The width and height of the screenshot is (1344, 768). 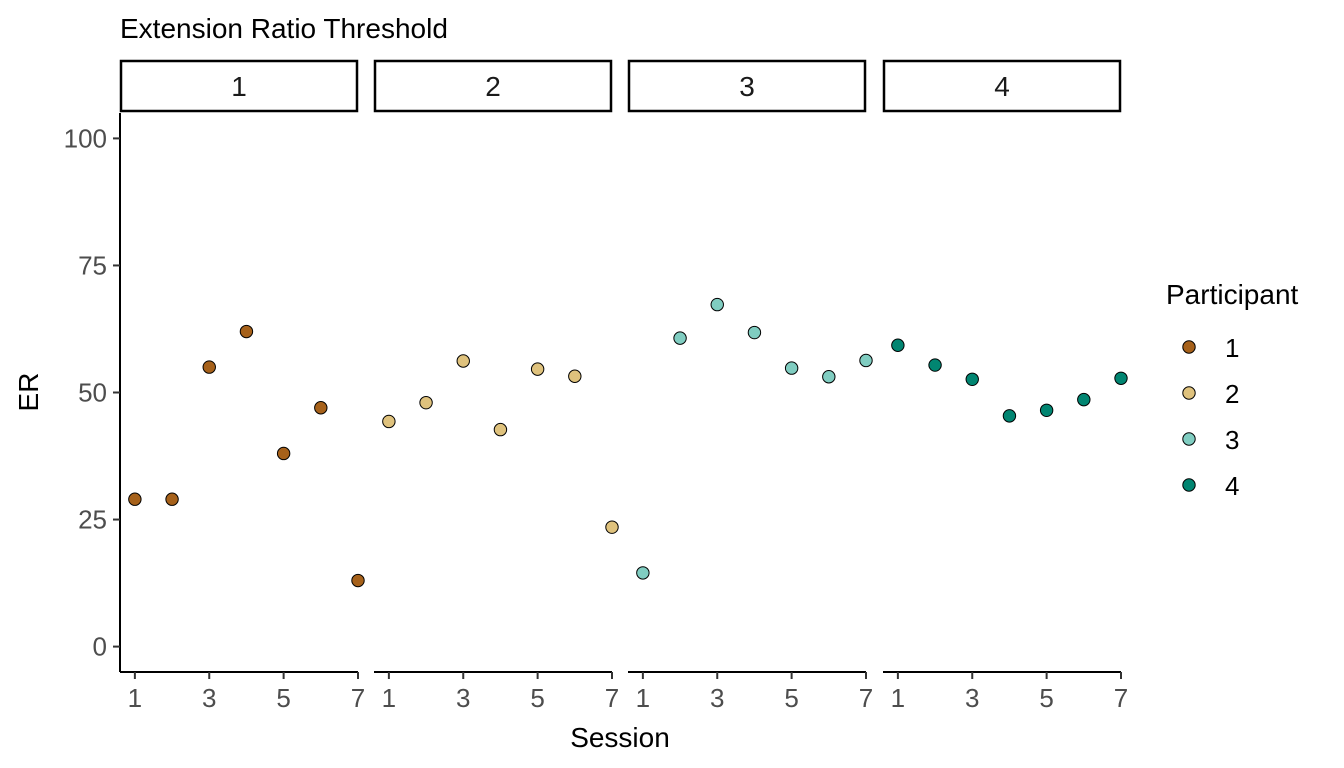 I want to click on data-point-p1-s4, so click(x=246, y=331).